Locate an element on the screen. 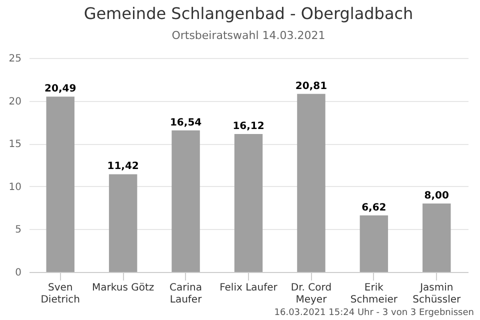  text: 16.03.2021 15:24 Uhr - 3 von 3 Ergebnissen is located at coordinates (374, 313).